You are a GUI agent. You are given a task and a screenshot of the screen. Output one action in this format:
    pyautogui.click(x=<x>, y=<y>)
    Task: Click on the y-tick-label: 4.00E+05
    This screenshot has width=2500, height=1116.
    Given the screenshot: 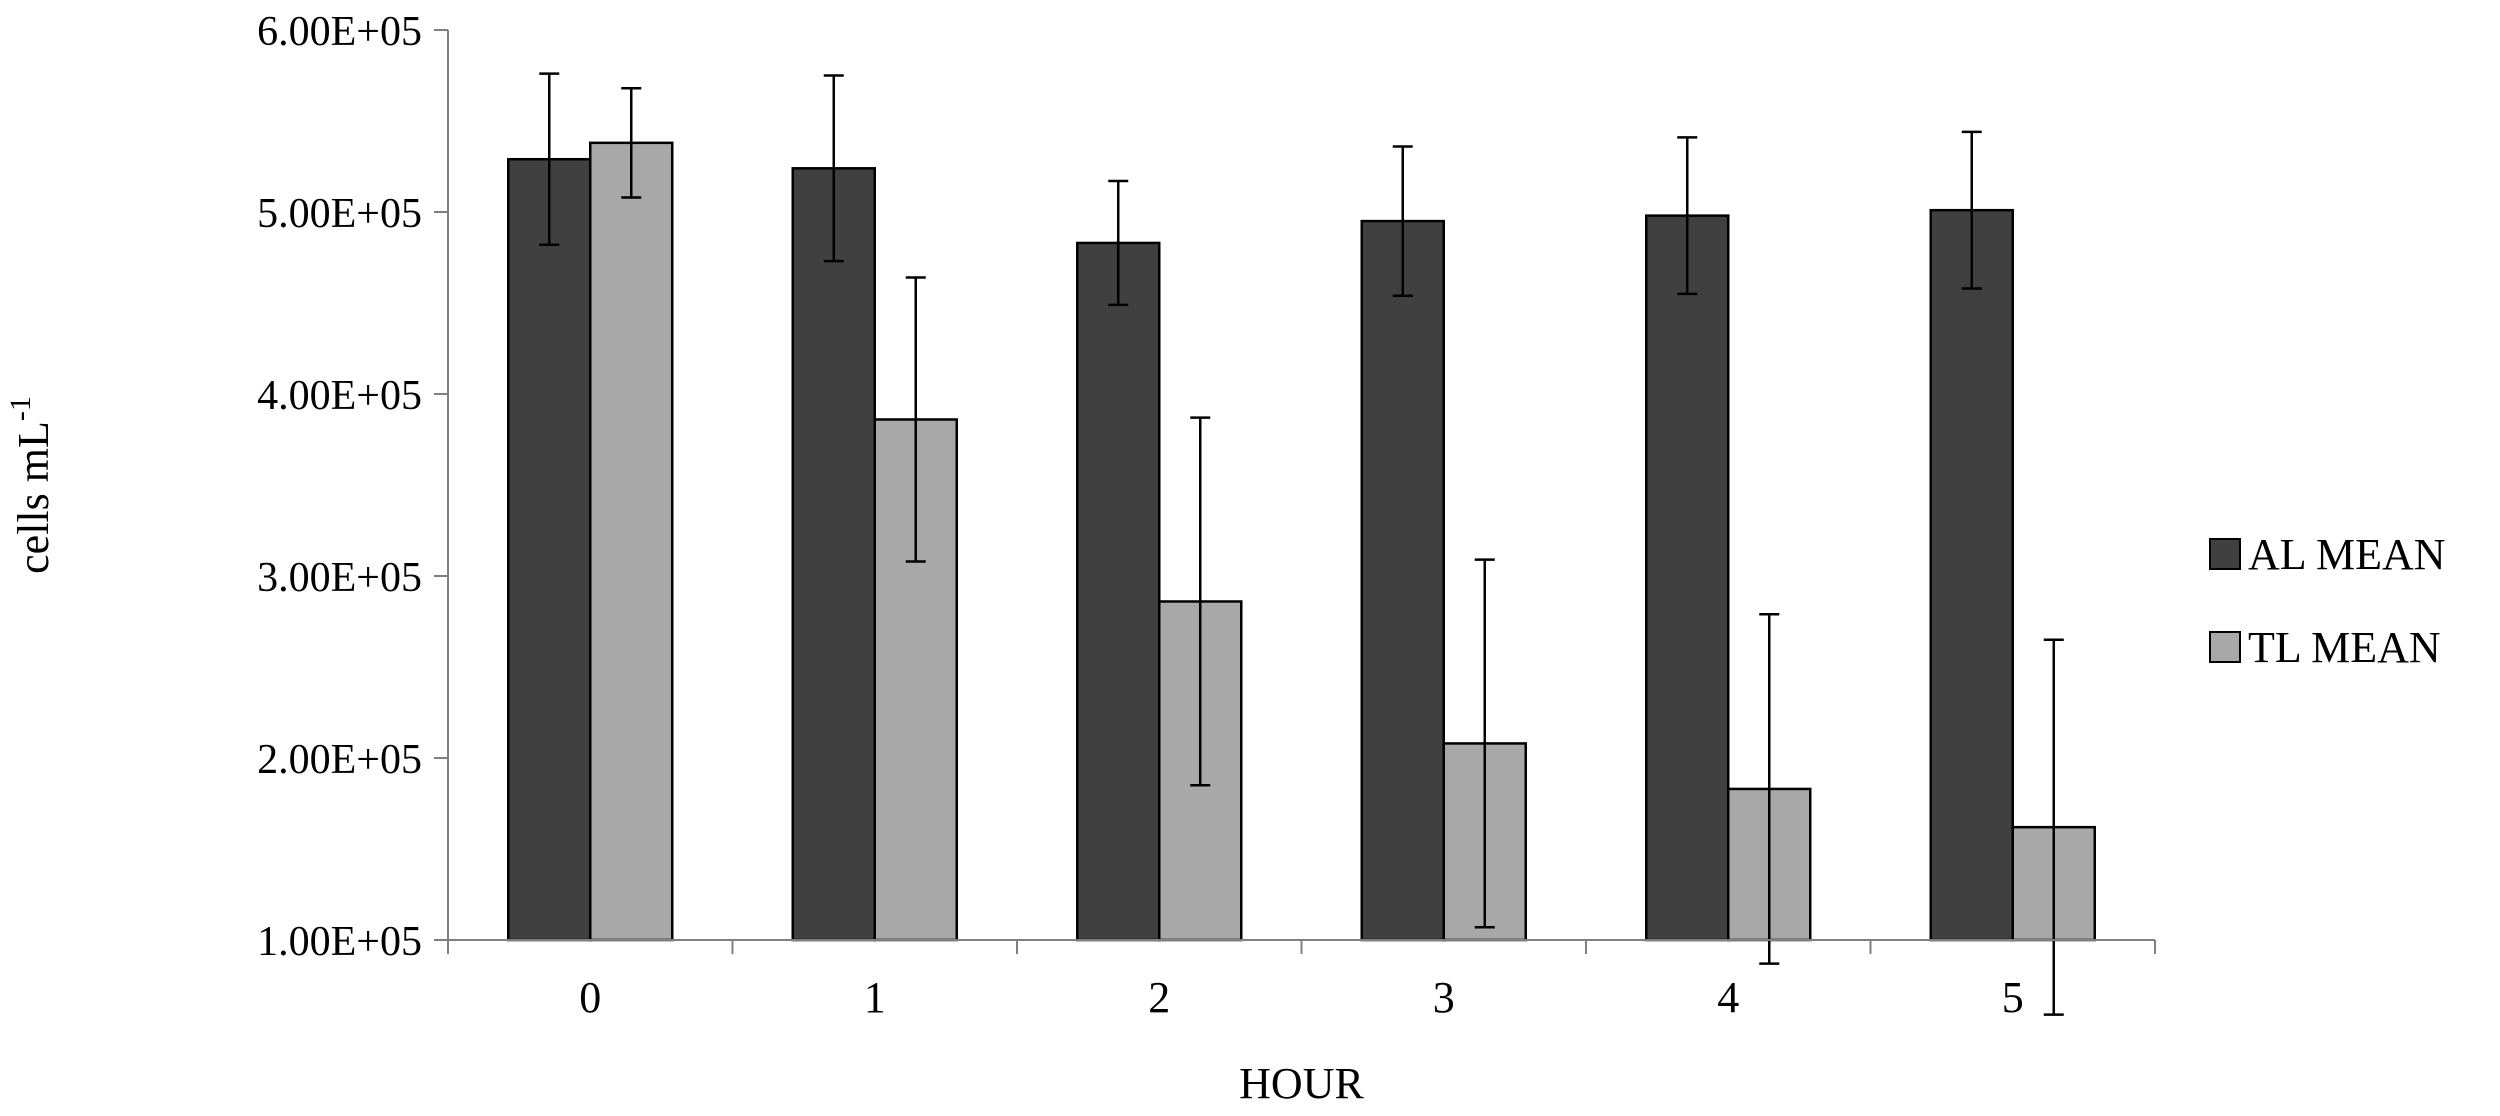 What is the action you would take?
    pyautogui.click(x=339, y=396)
    